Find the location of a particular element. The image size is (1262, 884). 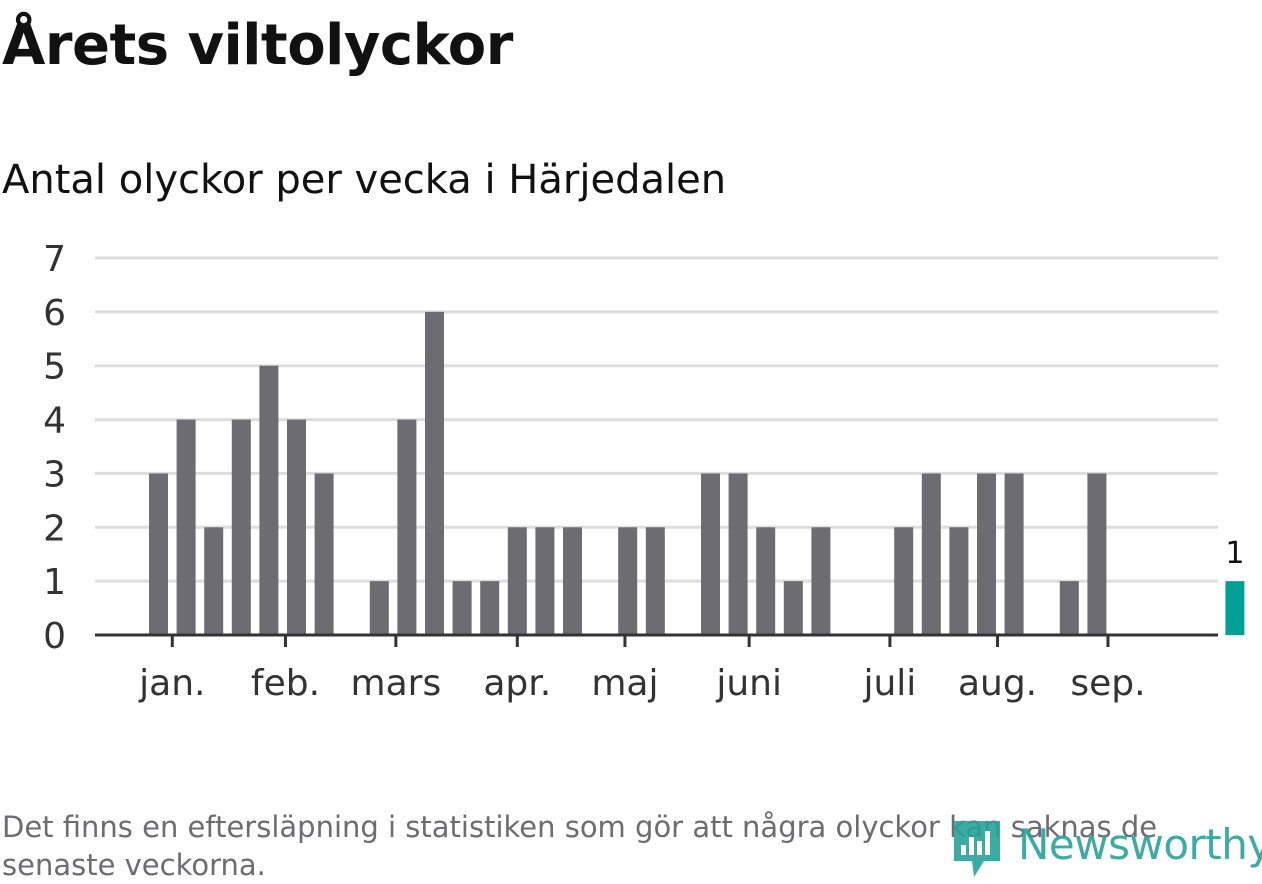

chart-title: Årets viltolyckor is located at coordinates (257, 45).